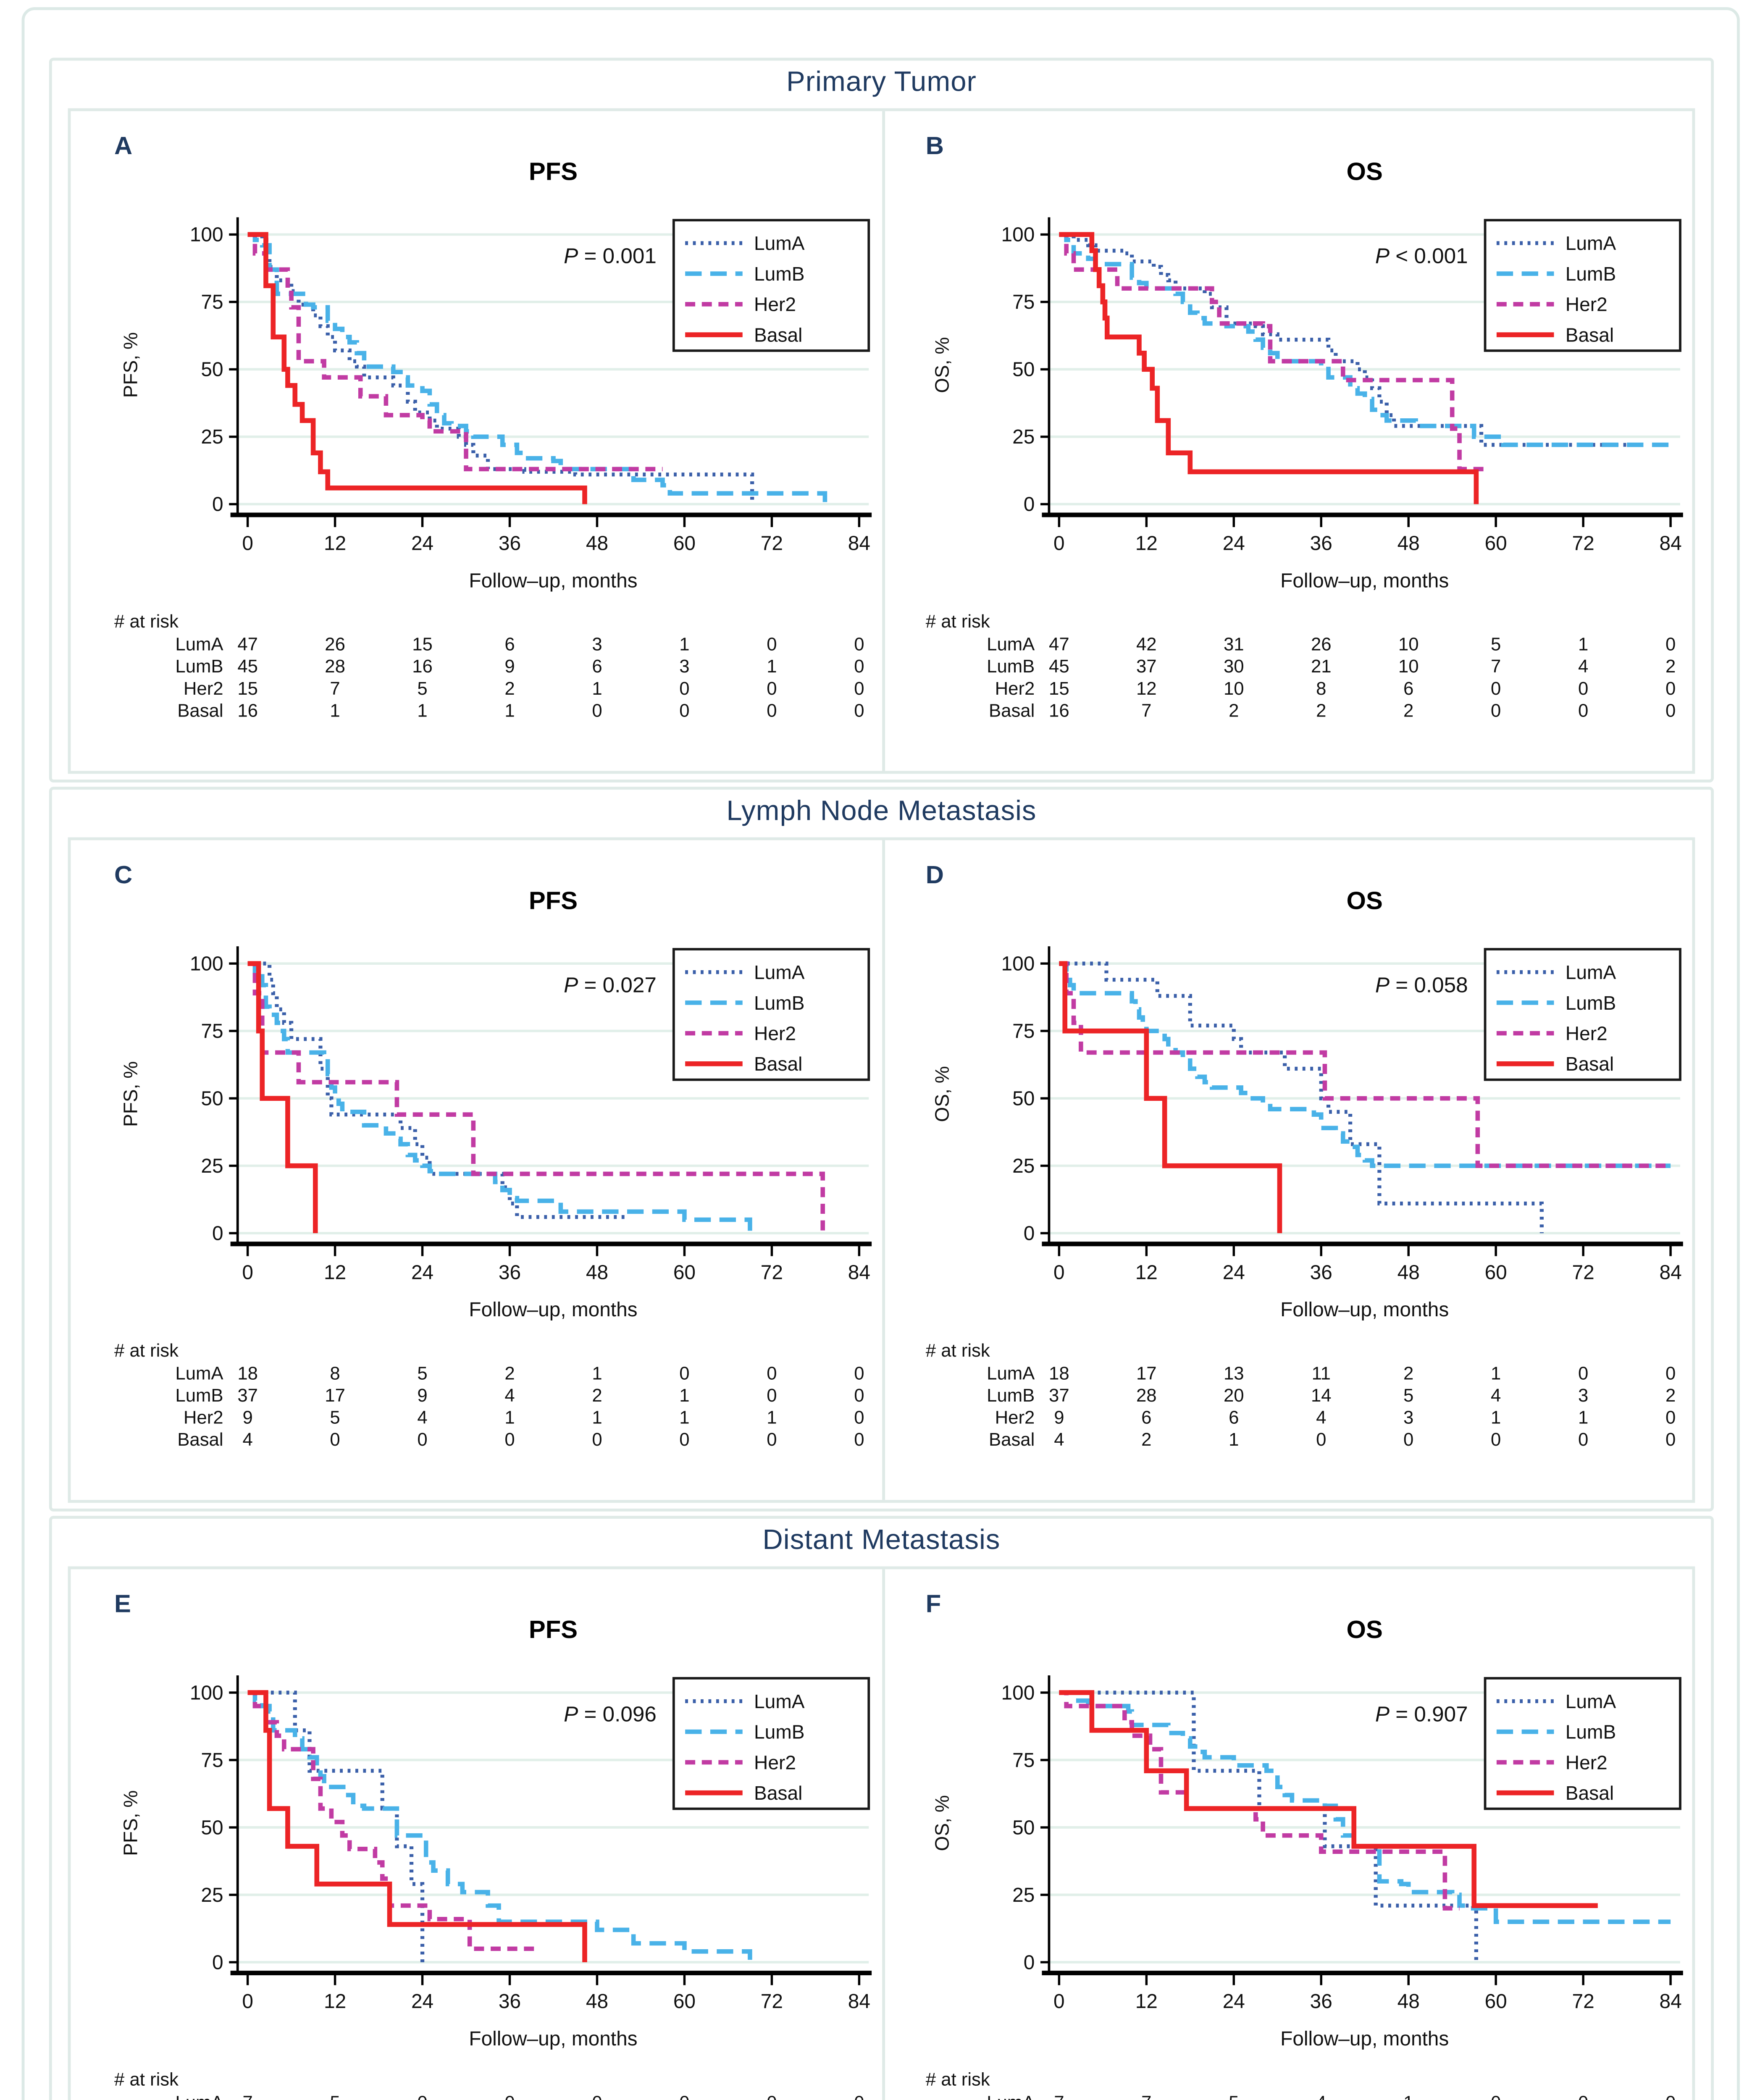 The image size is (1760, 2100). I want to click on risk-count: 2, so click(1146, 1439).